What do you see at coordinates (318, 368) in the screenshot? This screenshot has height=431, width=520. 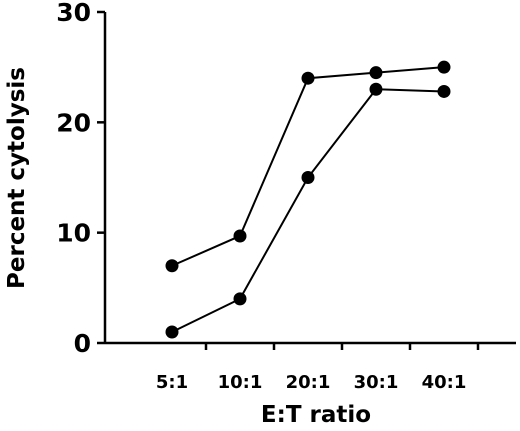 I see `x-ticks: 5:1 10:1 20:1 30:1 40:1` at bounding box center [318, 368].